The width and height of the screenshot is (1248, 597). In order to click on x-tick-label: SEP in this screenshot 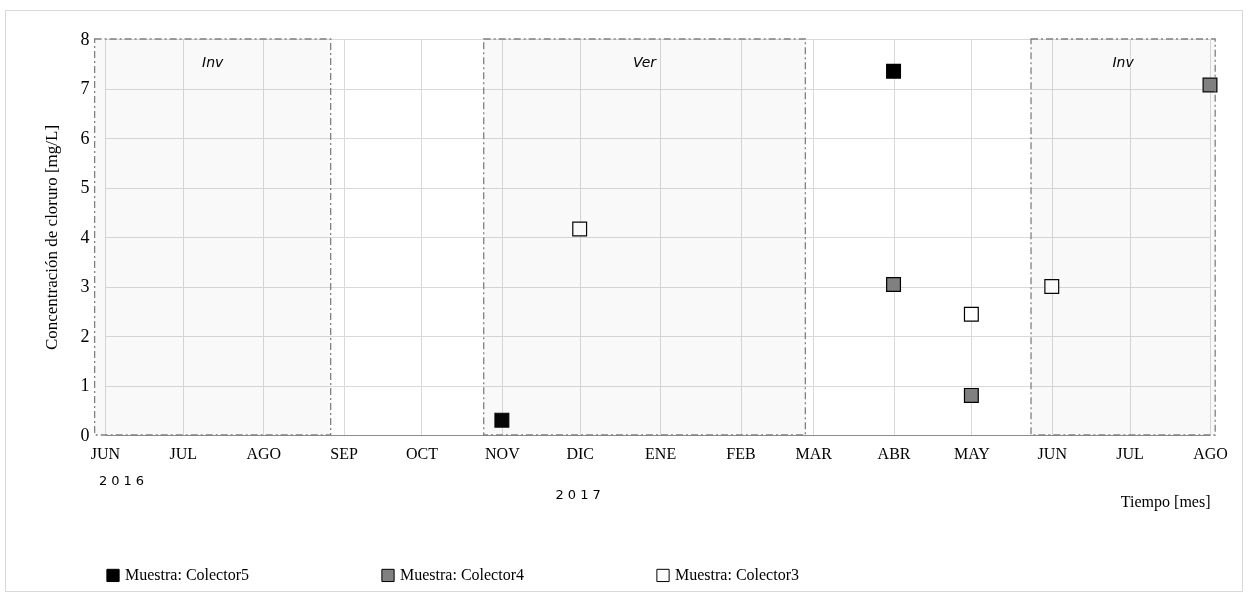, I will do `click(344, 453)`.